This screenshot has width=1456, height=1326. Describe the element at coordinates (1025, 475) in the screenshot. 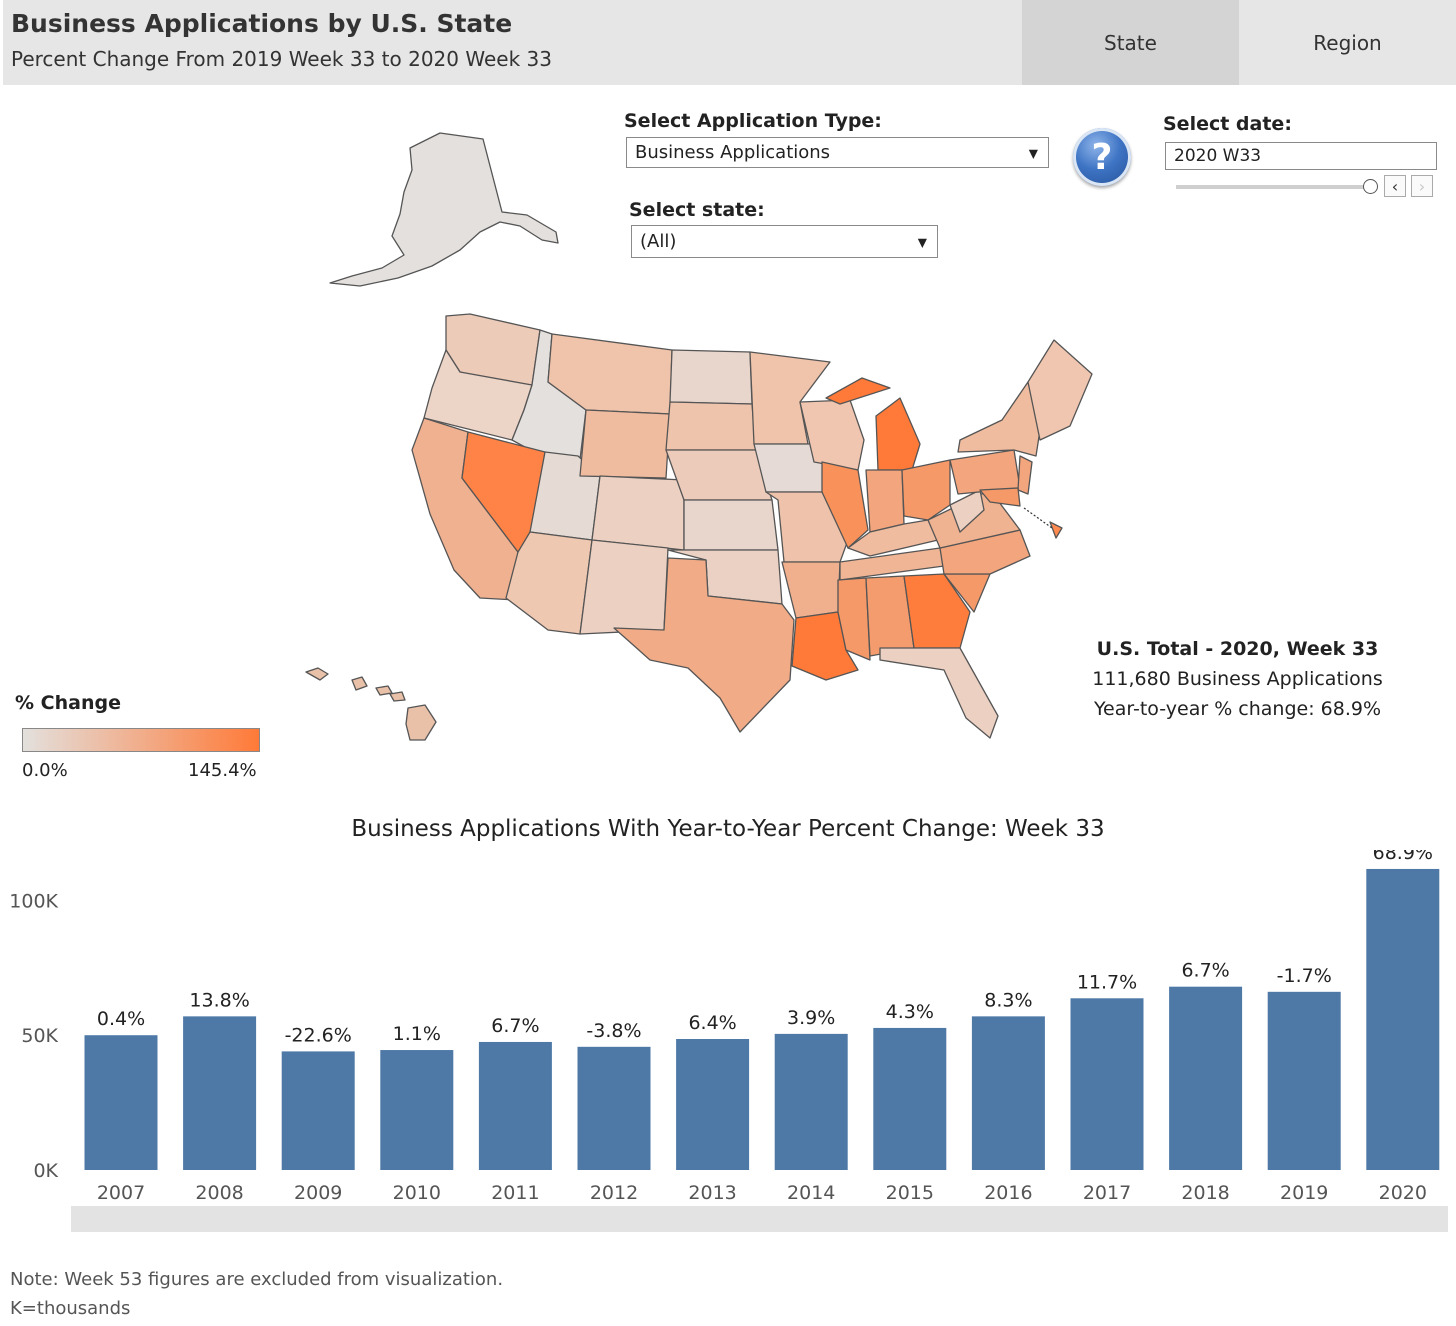

I see `state-new-jersey` at that location.